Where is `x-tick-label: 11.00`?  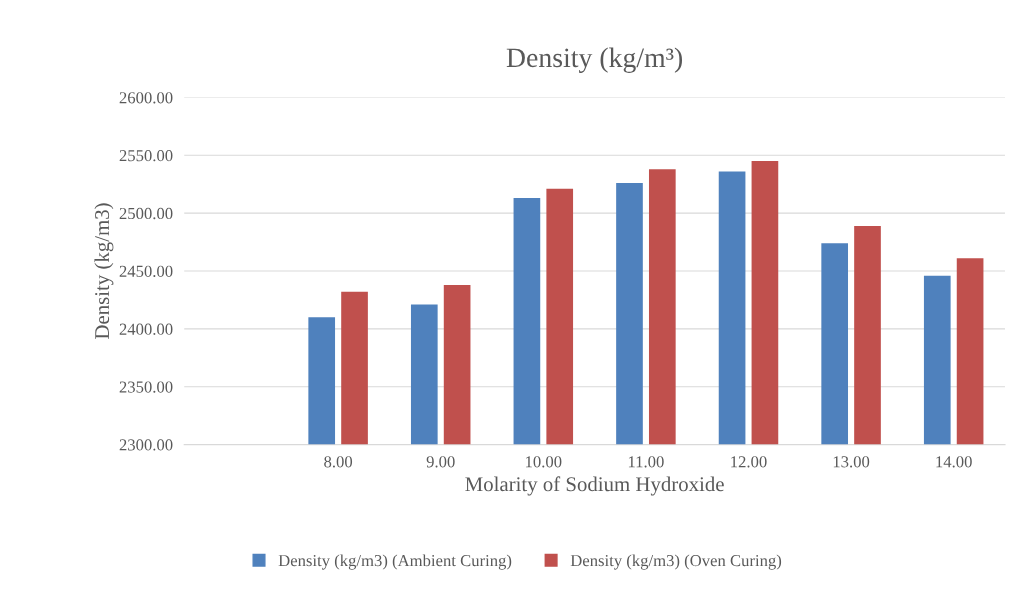 x-tick-label: 11.00 is located at coordinates (646, 462).